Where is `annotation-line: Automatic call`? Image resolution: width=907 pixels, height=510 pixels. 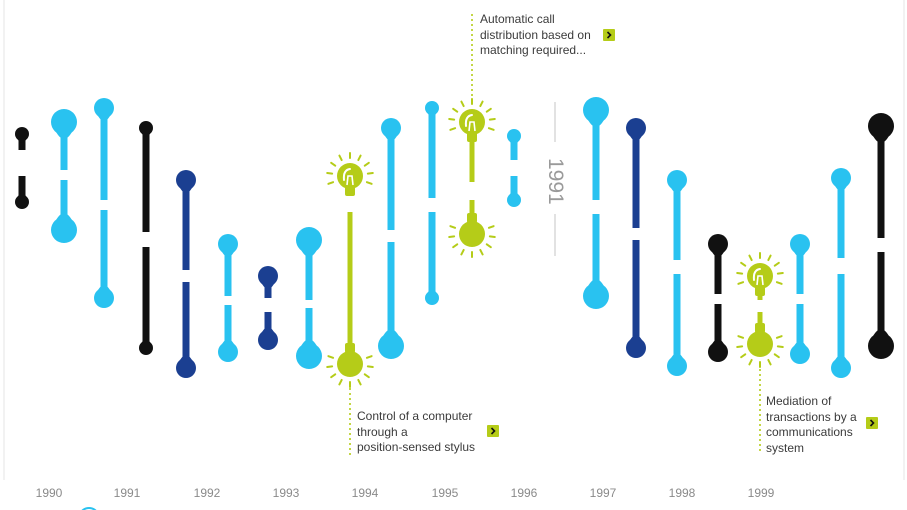 annotation-line: Automatic call is located at coordinates (517, 19).